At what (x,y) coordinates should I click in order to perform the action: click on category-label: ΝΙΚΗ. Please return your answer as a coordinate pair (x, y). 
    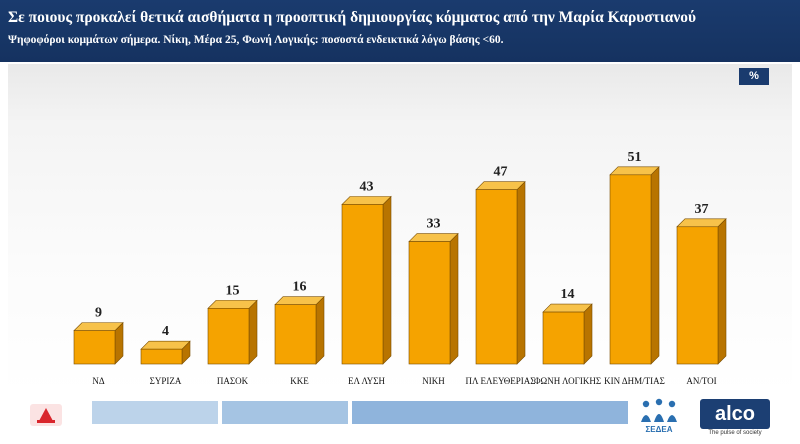
    Looking at the image, I should click on (433, 381).